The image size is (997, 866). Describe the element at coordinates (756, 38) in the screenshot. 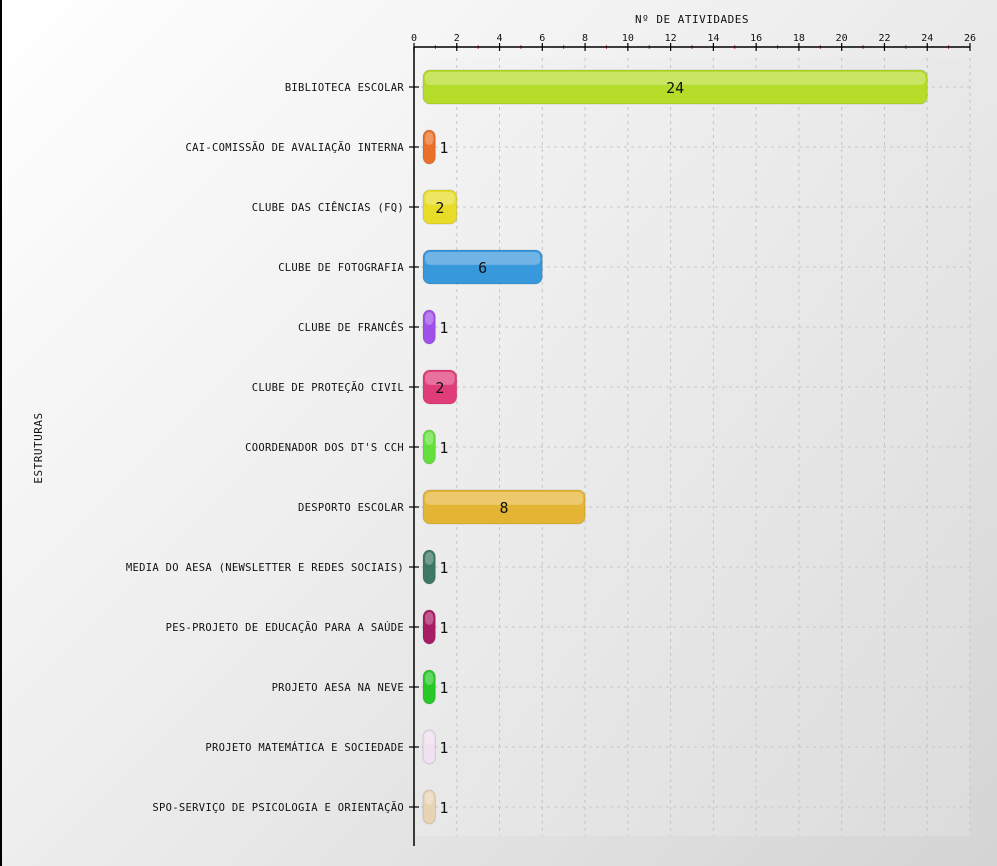

I see `x-tick-label: 16` at that location.